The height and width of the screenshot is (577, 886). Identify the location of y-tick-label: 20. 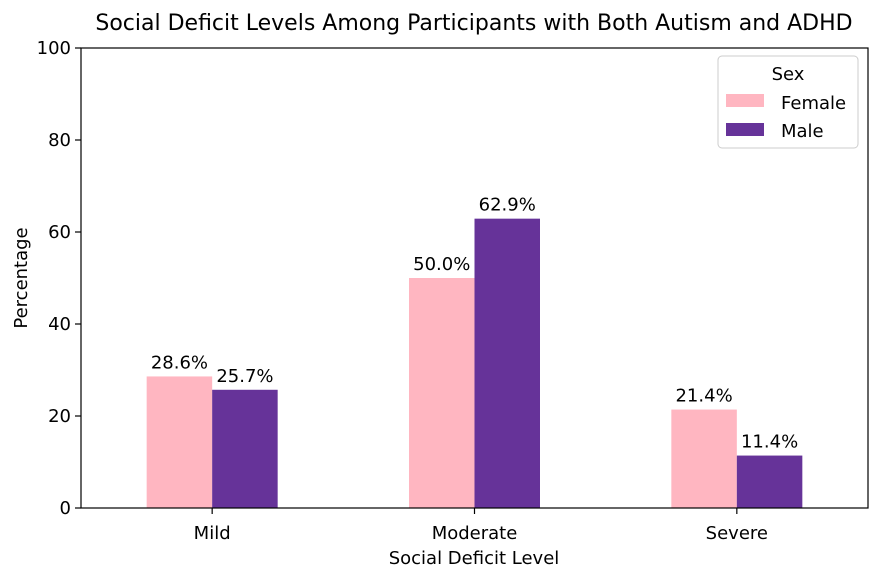
(59, 416).